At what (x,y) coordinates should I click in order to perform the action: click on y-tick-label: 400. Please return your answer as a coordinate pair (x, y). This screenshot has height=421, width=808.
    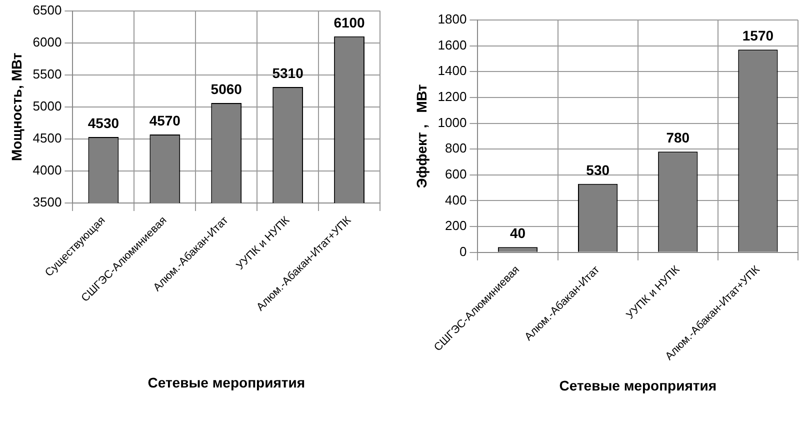
    Looking at the image, I should click on (456, 200).